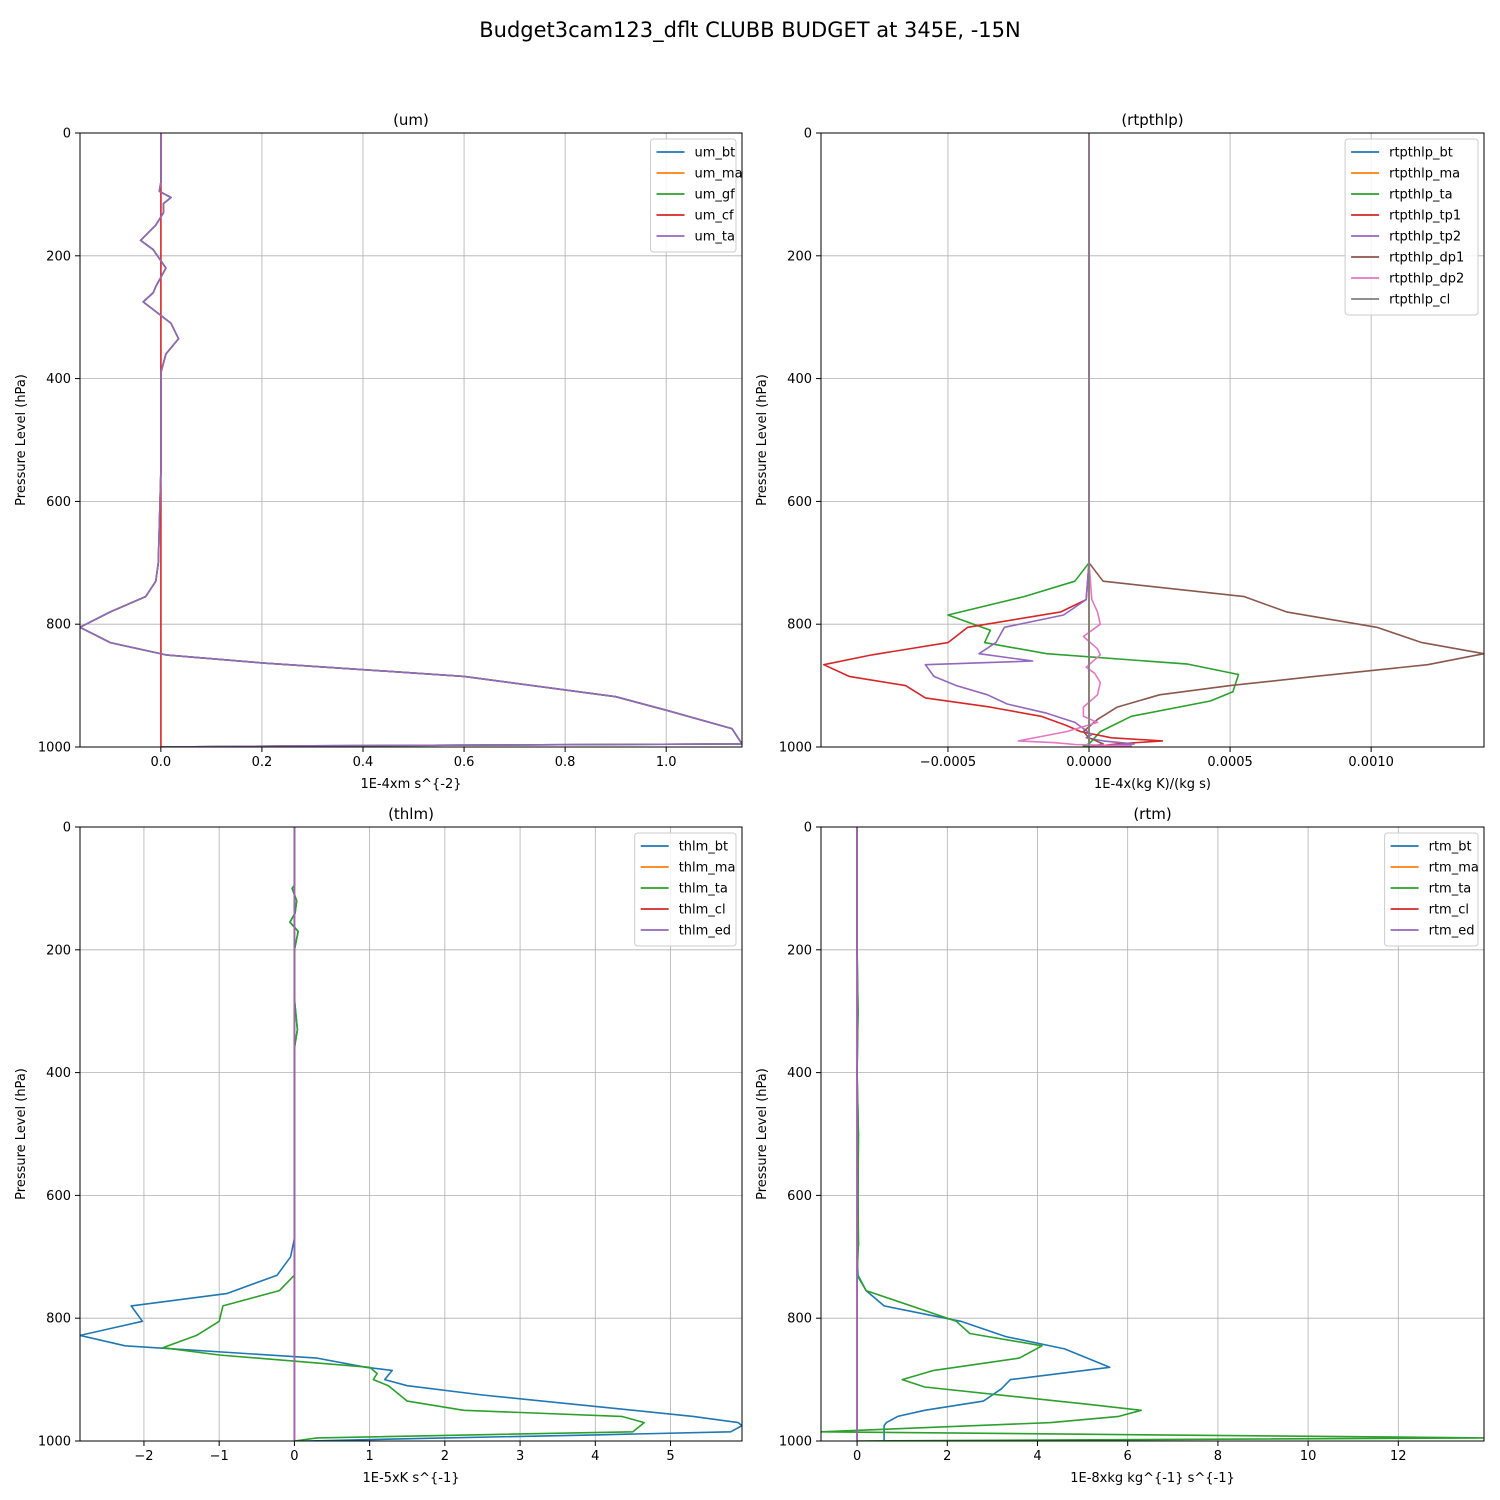 This screenshot has width=1500, height=1500. Describe the element at coordinates (707, 868) in the screenshot. I see `legend-entry-thlm_ma: thlm_ma` at that location.